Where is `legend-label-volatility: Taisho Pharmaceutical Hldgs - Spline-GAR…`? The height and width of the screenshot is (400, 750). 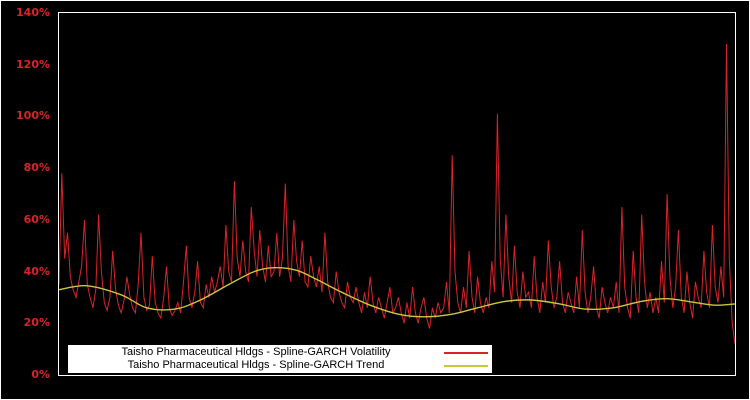 legend-label-volatility: Taisho Pharmaceutical Hldgs - Spline-GAR… is located at coordinates (256, 352).